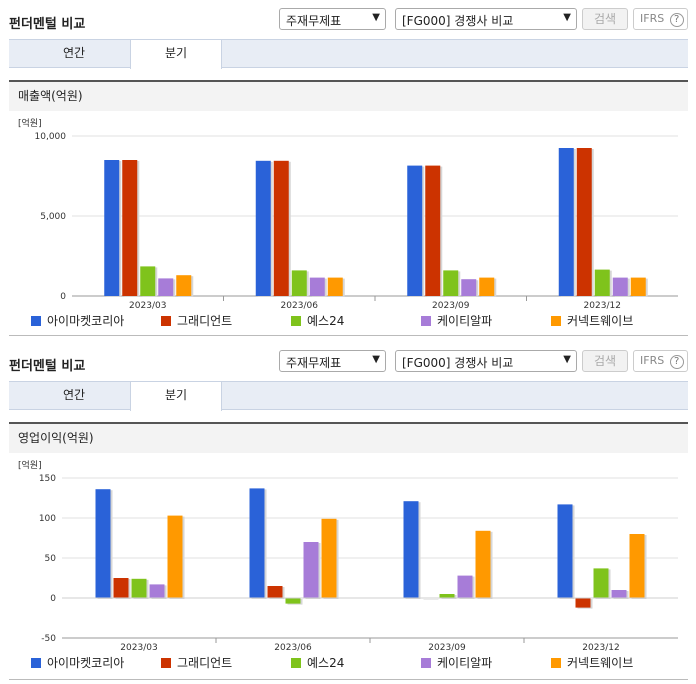 Image resolution: width=696 pixels, height=684 pixels. I want to click on unit-label: [억원], so click(30, 123).